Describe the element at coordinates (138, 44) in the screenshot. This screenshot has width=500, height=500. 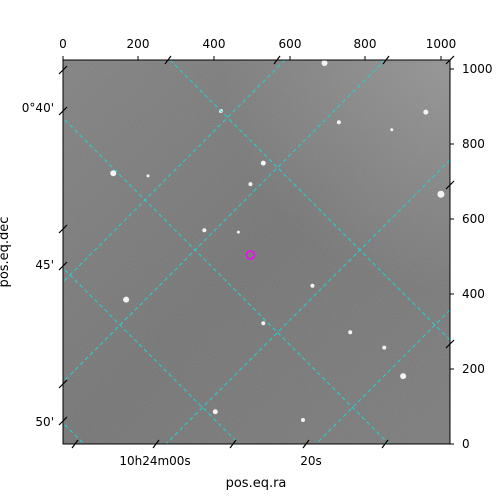
I see `top-tick-label: 200` at that location.